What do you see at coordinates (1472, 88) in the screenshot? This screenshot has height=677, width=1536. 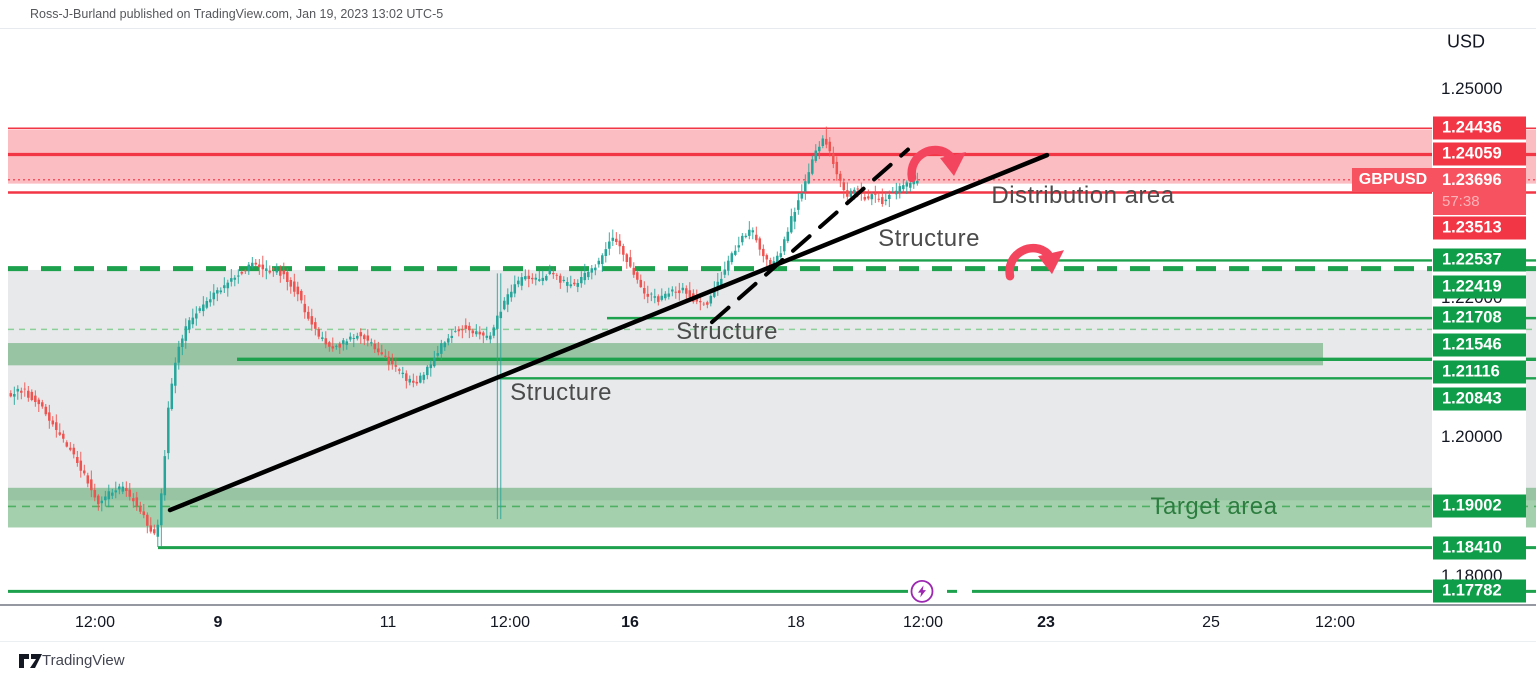 I see `axis-tick: 1.25000` at bounding box center [1472, 88].